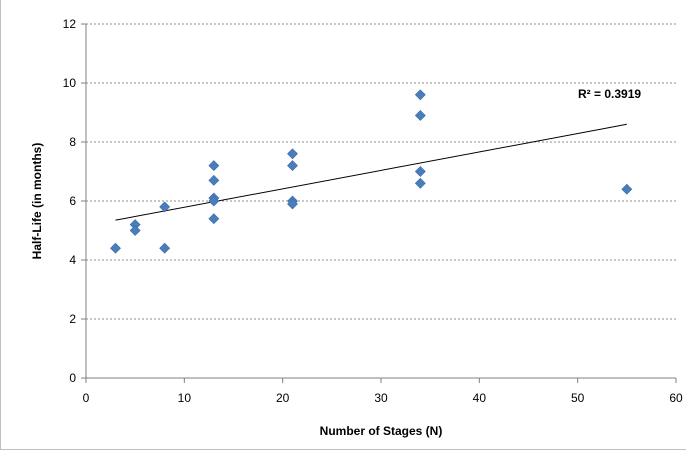 The width and height of the screenshot is (686, 450). Describe the element at coordinates (70, 24) in the screenshot. I see `y-tick-label: 12` at that location.